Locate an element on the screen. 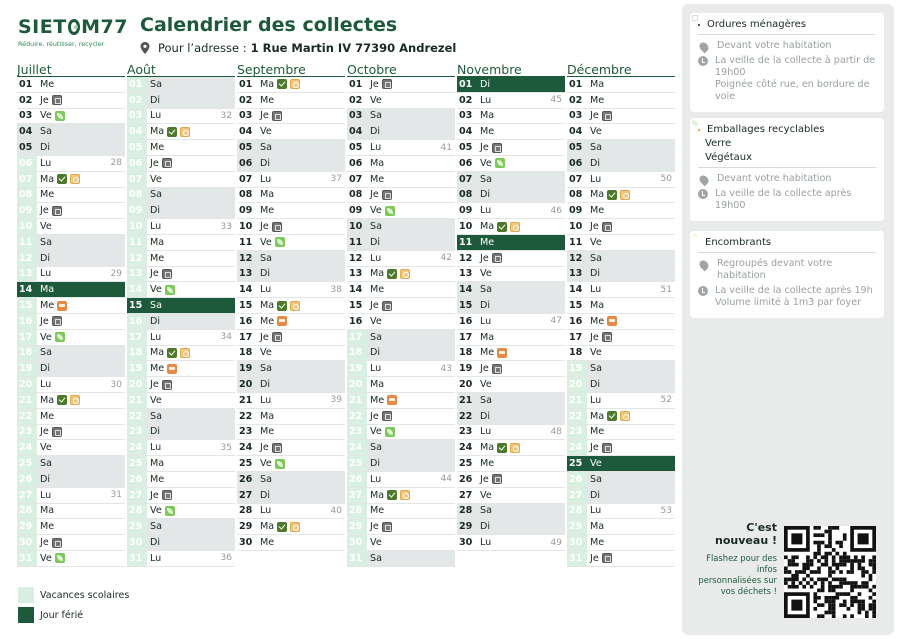  day-number: 07 is located at coordinates (246, 179).